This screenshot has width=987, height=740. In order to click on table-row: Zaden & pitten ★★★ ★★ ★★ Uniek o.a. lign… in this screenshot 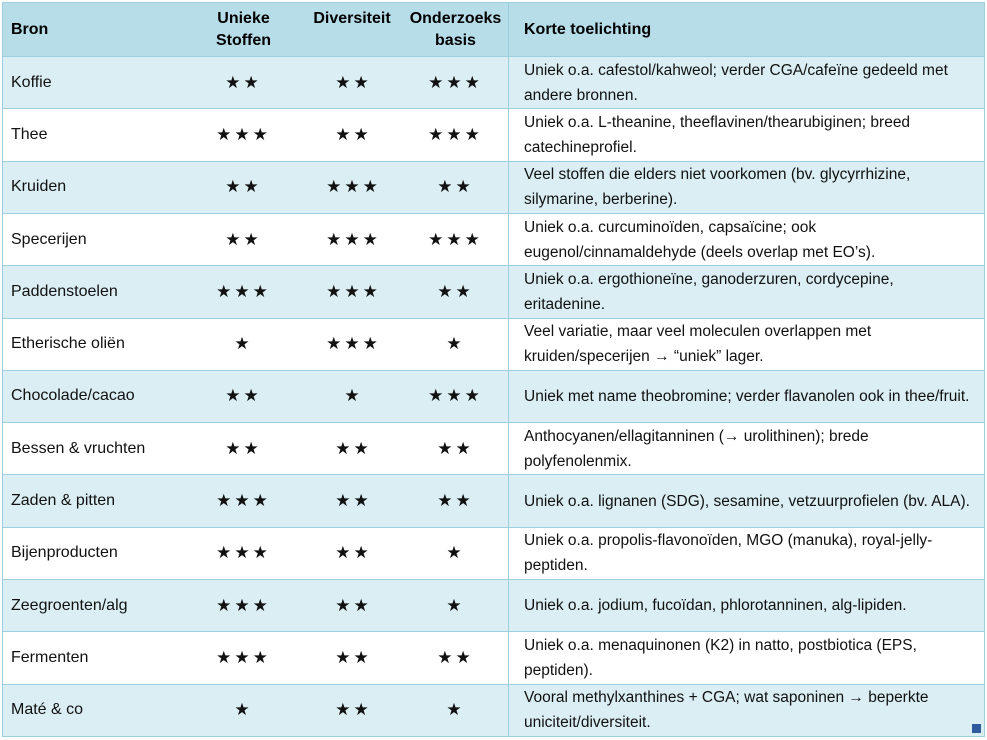, I will do `click(493, 500)`.